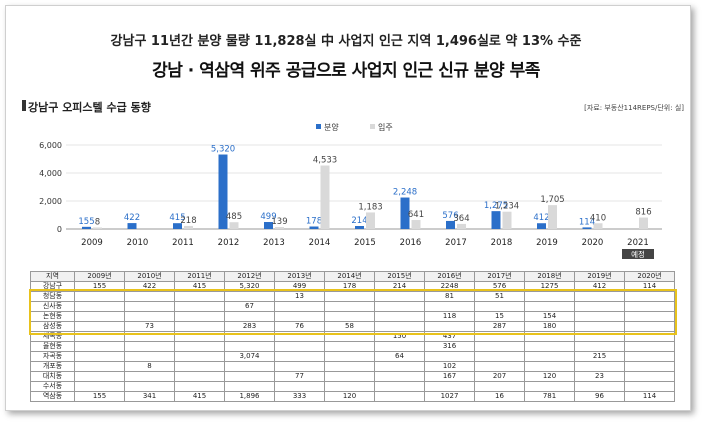 The image size is (702, 424). Describe the element at coordinates (499, 296) in the screenshot. I see `table-cell: 51` at that location.